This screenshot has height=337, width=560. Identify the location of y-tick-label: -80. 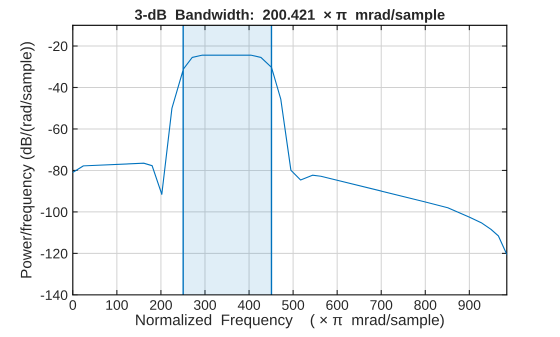
(58, 171).